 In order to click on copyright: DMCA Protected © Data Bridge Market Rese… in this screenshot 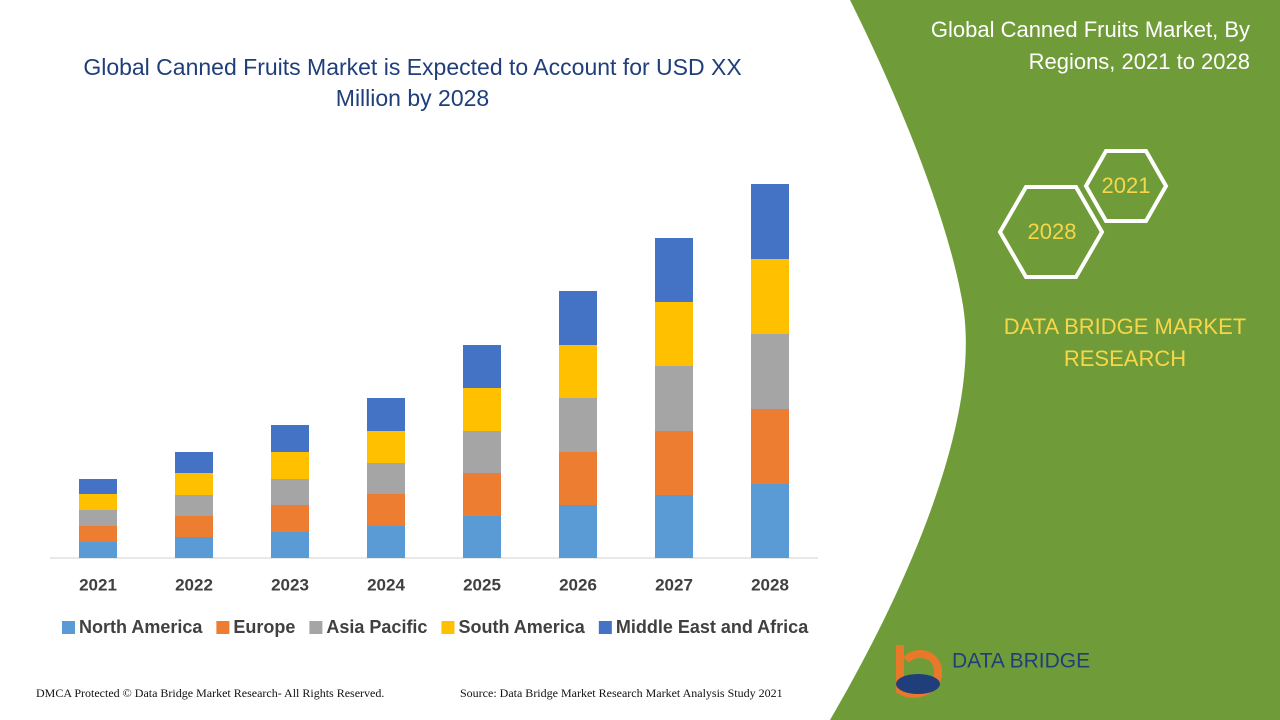, I will do `click(210, 693)`.